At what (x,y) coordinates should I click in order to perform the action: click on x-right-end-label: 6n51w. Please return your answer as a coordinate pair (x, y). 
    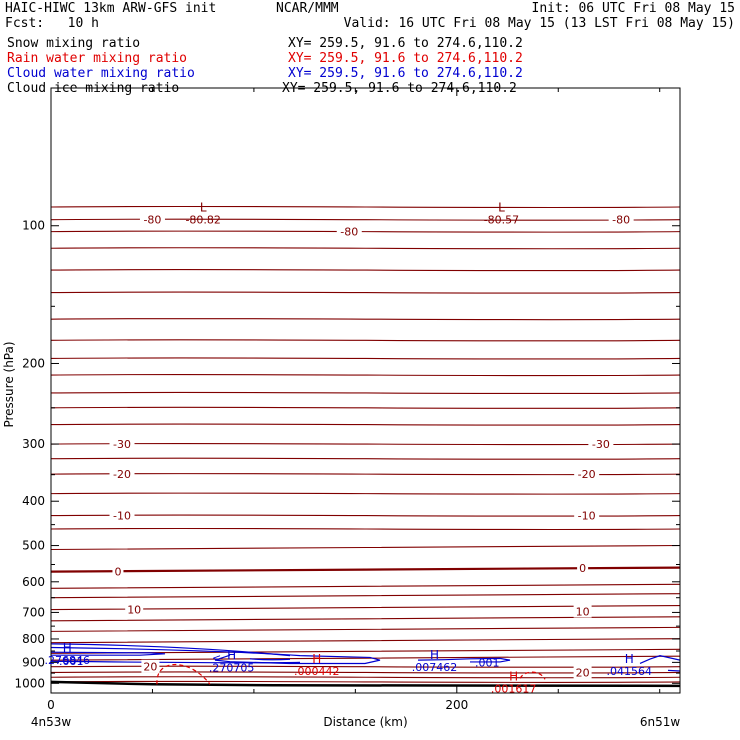
    Looking at the image, I should click on (660, 722).